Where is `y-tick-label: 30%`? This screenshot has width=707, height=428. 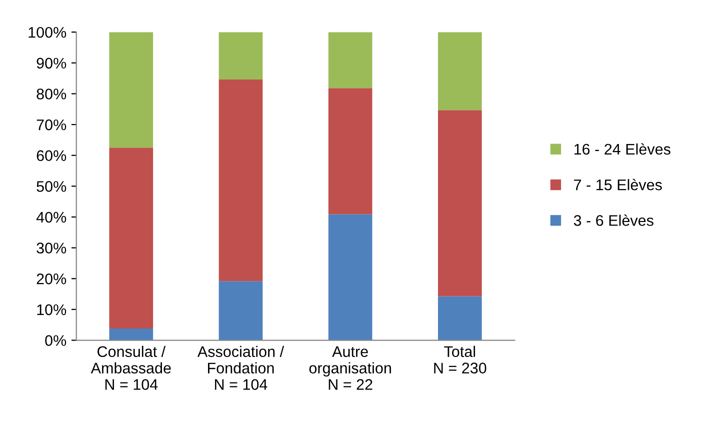 y-tick-label: 30% is located at coordinates (51, 248).